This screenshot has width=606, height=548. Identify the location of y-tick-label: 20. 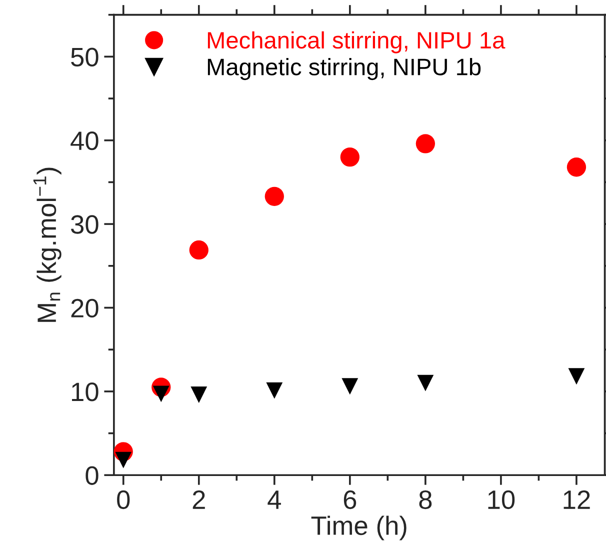
(84, 308).